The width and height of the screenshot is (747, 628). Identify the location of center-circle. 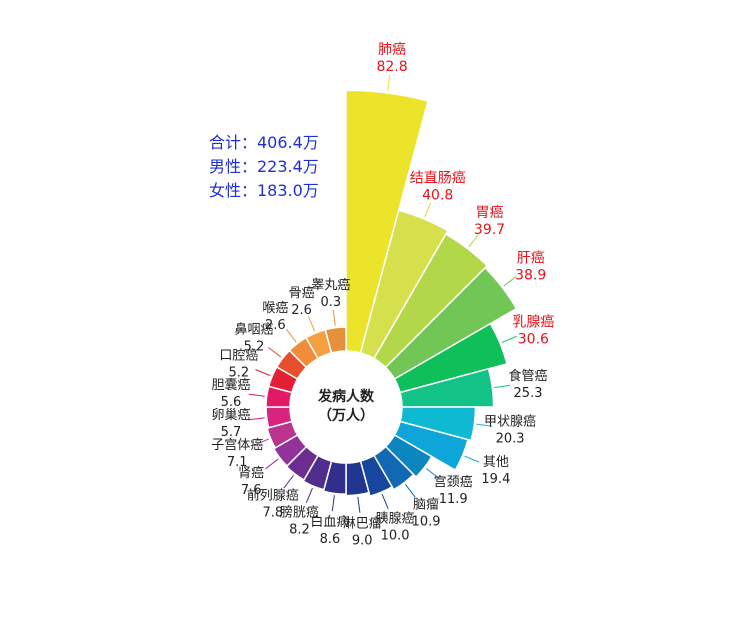
(346, 407).